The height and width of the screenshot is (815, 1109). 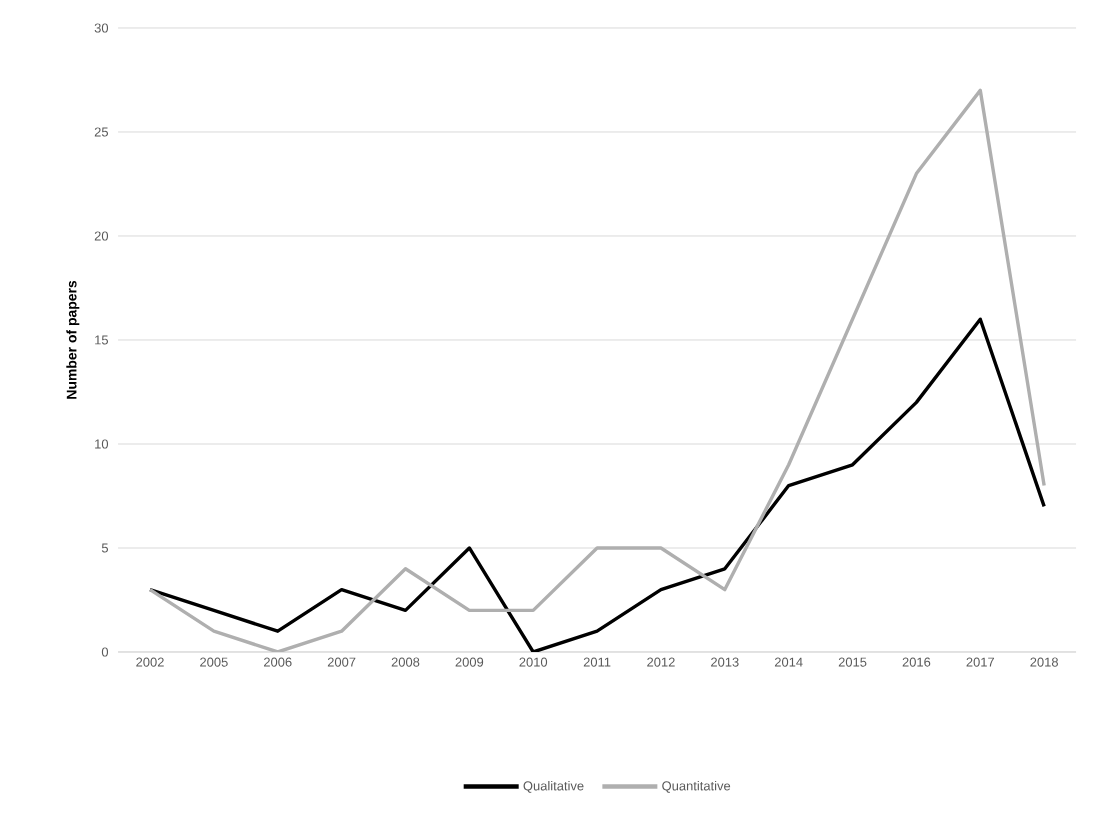 What do you see at coordinates (101, 132) in the screenshot?
I see `y-tick-label: 25` at bounding box center [101, 132].